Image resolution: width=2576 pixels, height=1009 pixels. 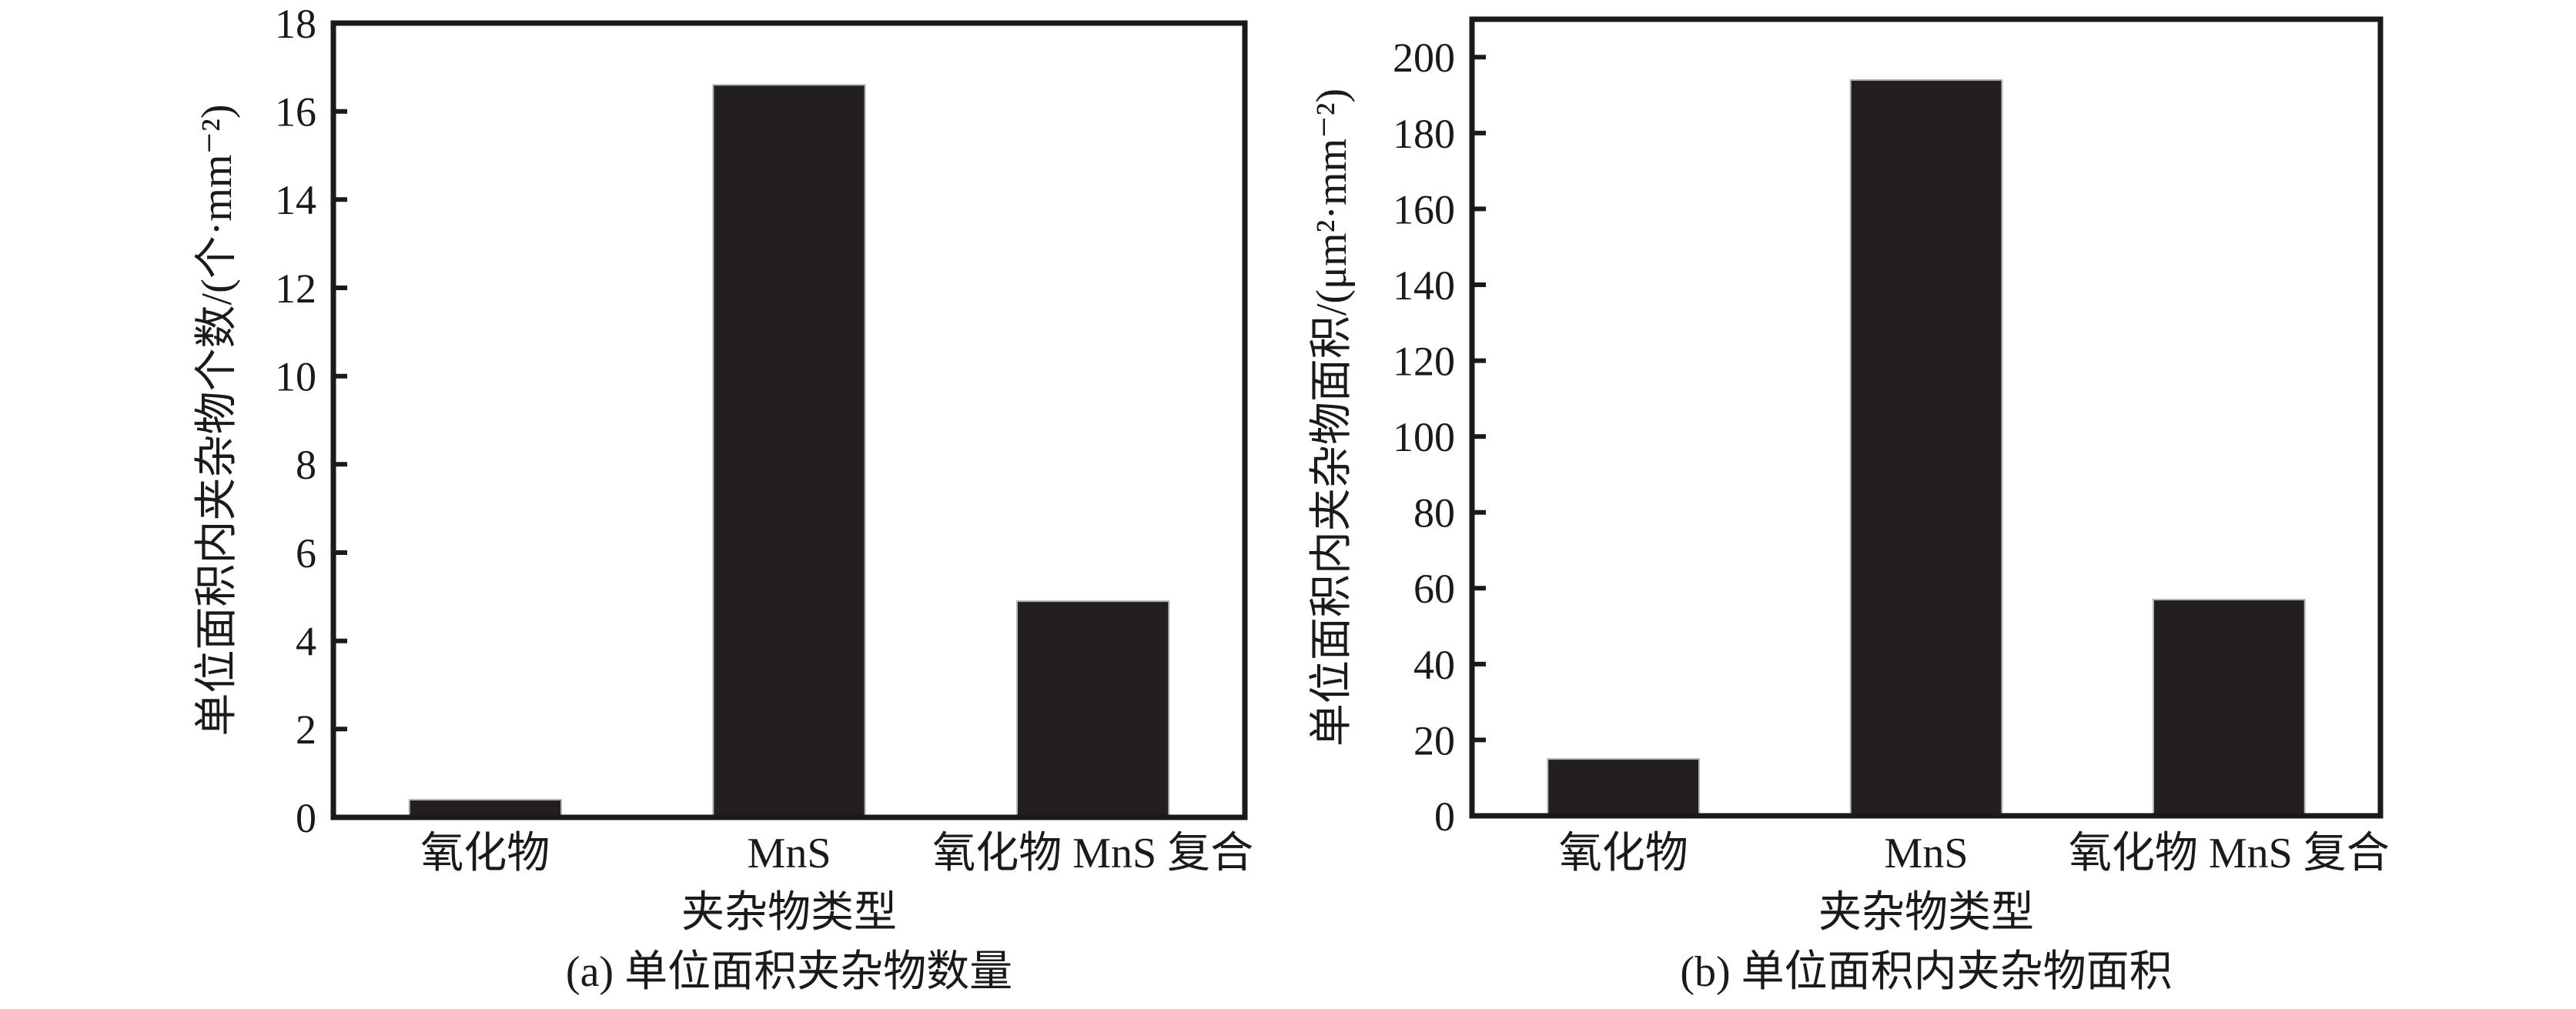 What do you see at coordinates (1434, 513) in the screenshot?
I see `y-tick-label: 80` at bounding box center [1434, 513].